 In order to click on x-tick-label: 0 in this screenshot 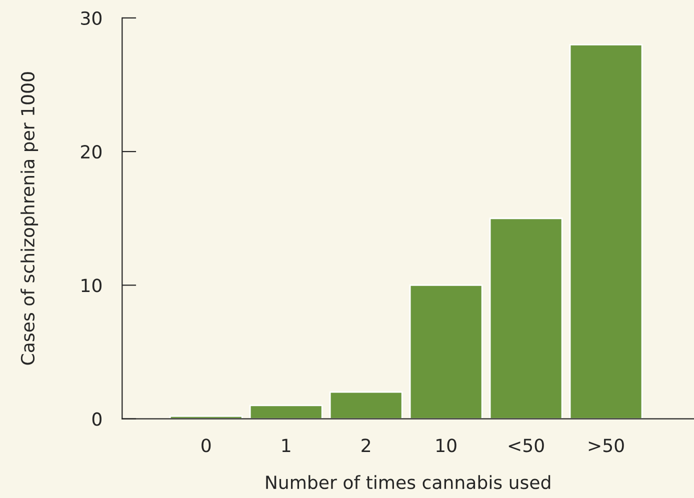, I will do `click(206, 445)`.